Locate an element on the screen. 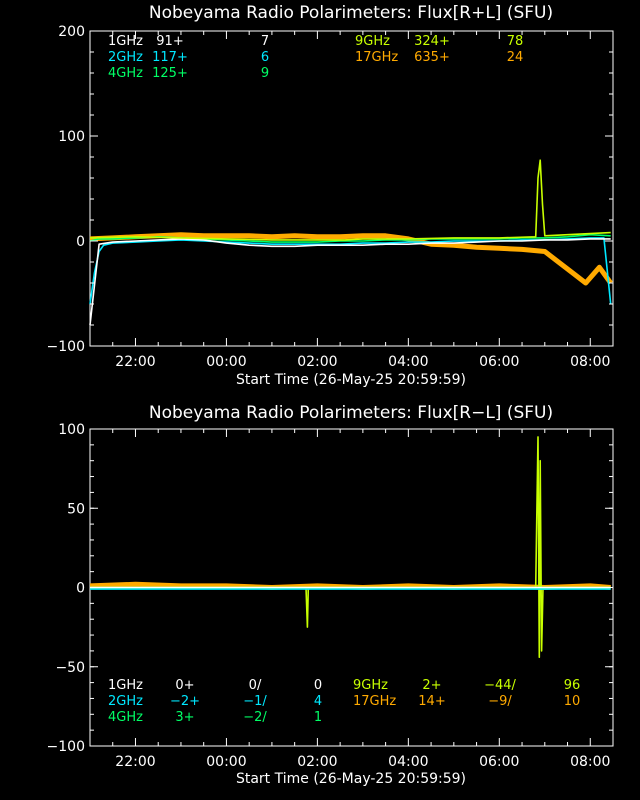 The height and width of the screenshot is (800, 640). legend-value: 7 is located at coordinates (265, 41).